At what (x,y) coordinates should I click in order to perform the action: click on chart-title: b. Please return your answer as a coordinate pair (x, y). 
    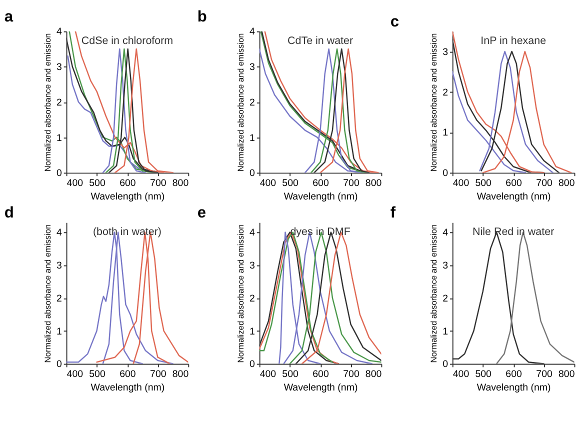
    Looking at the image, I should click on (202, 17).